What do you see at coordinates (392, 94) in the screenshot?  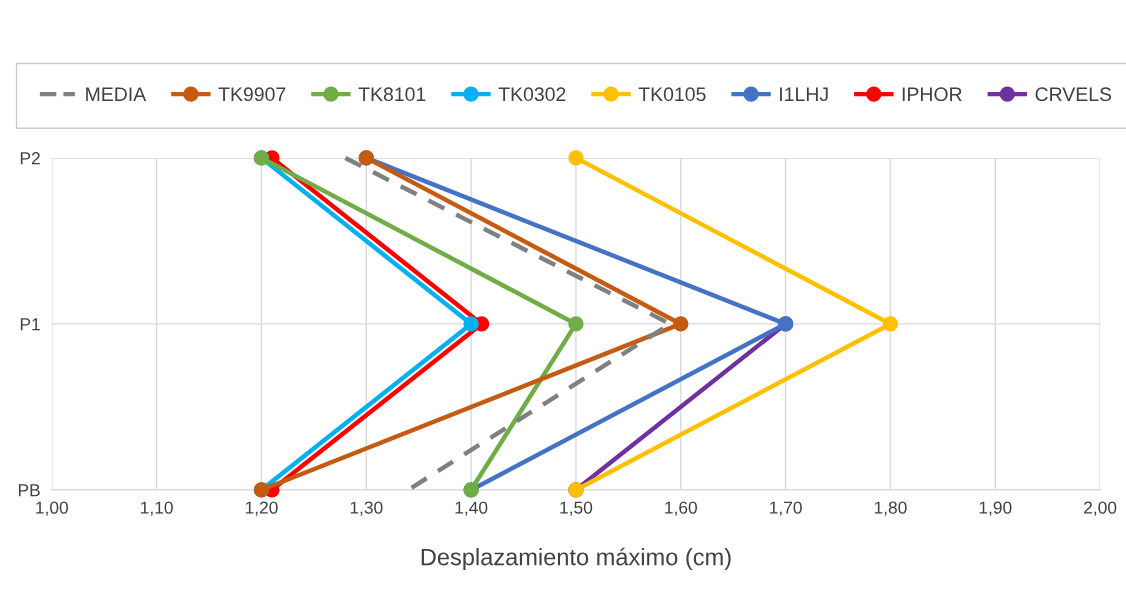 I see `legend-label: TK8101` at bounding box center [392, 94].